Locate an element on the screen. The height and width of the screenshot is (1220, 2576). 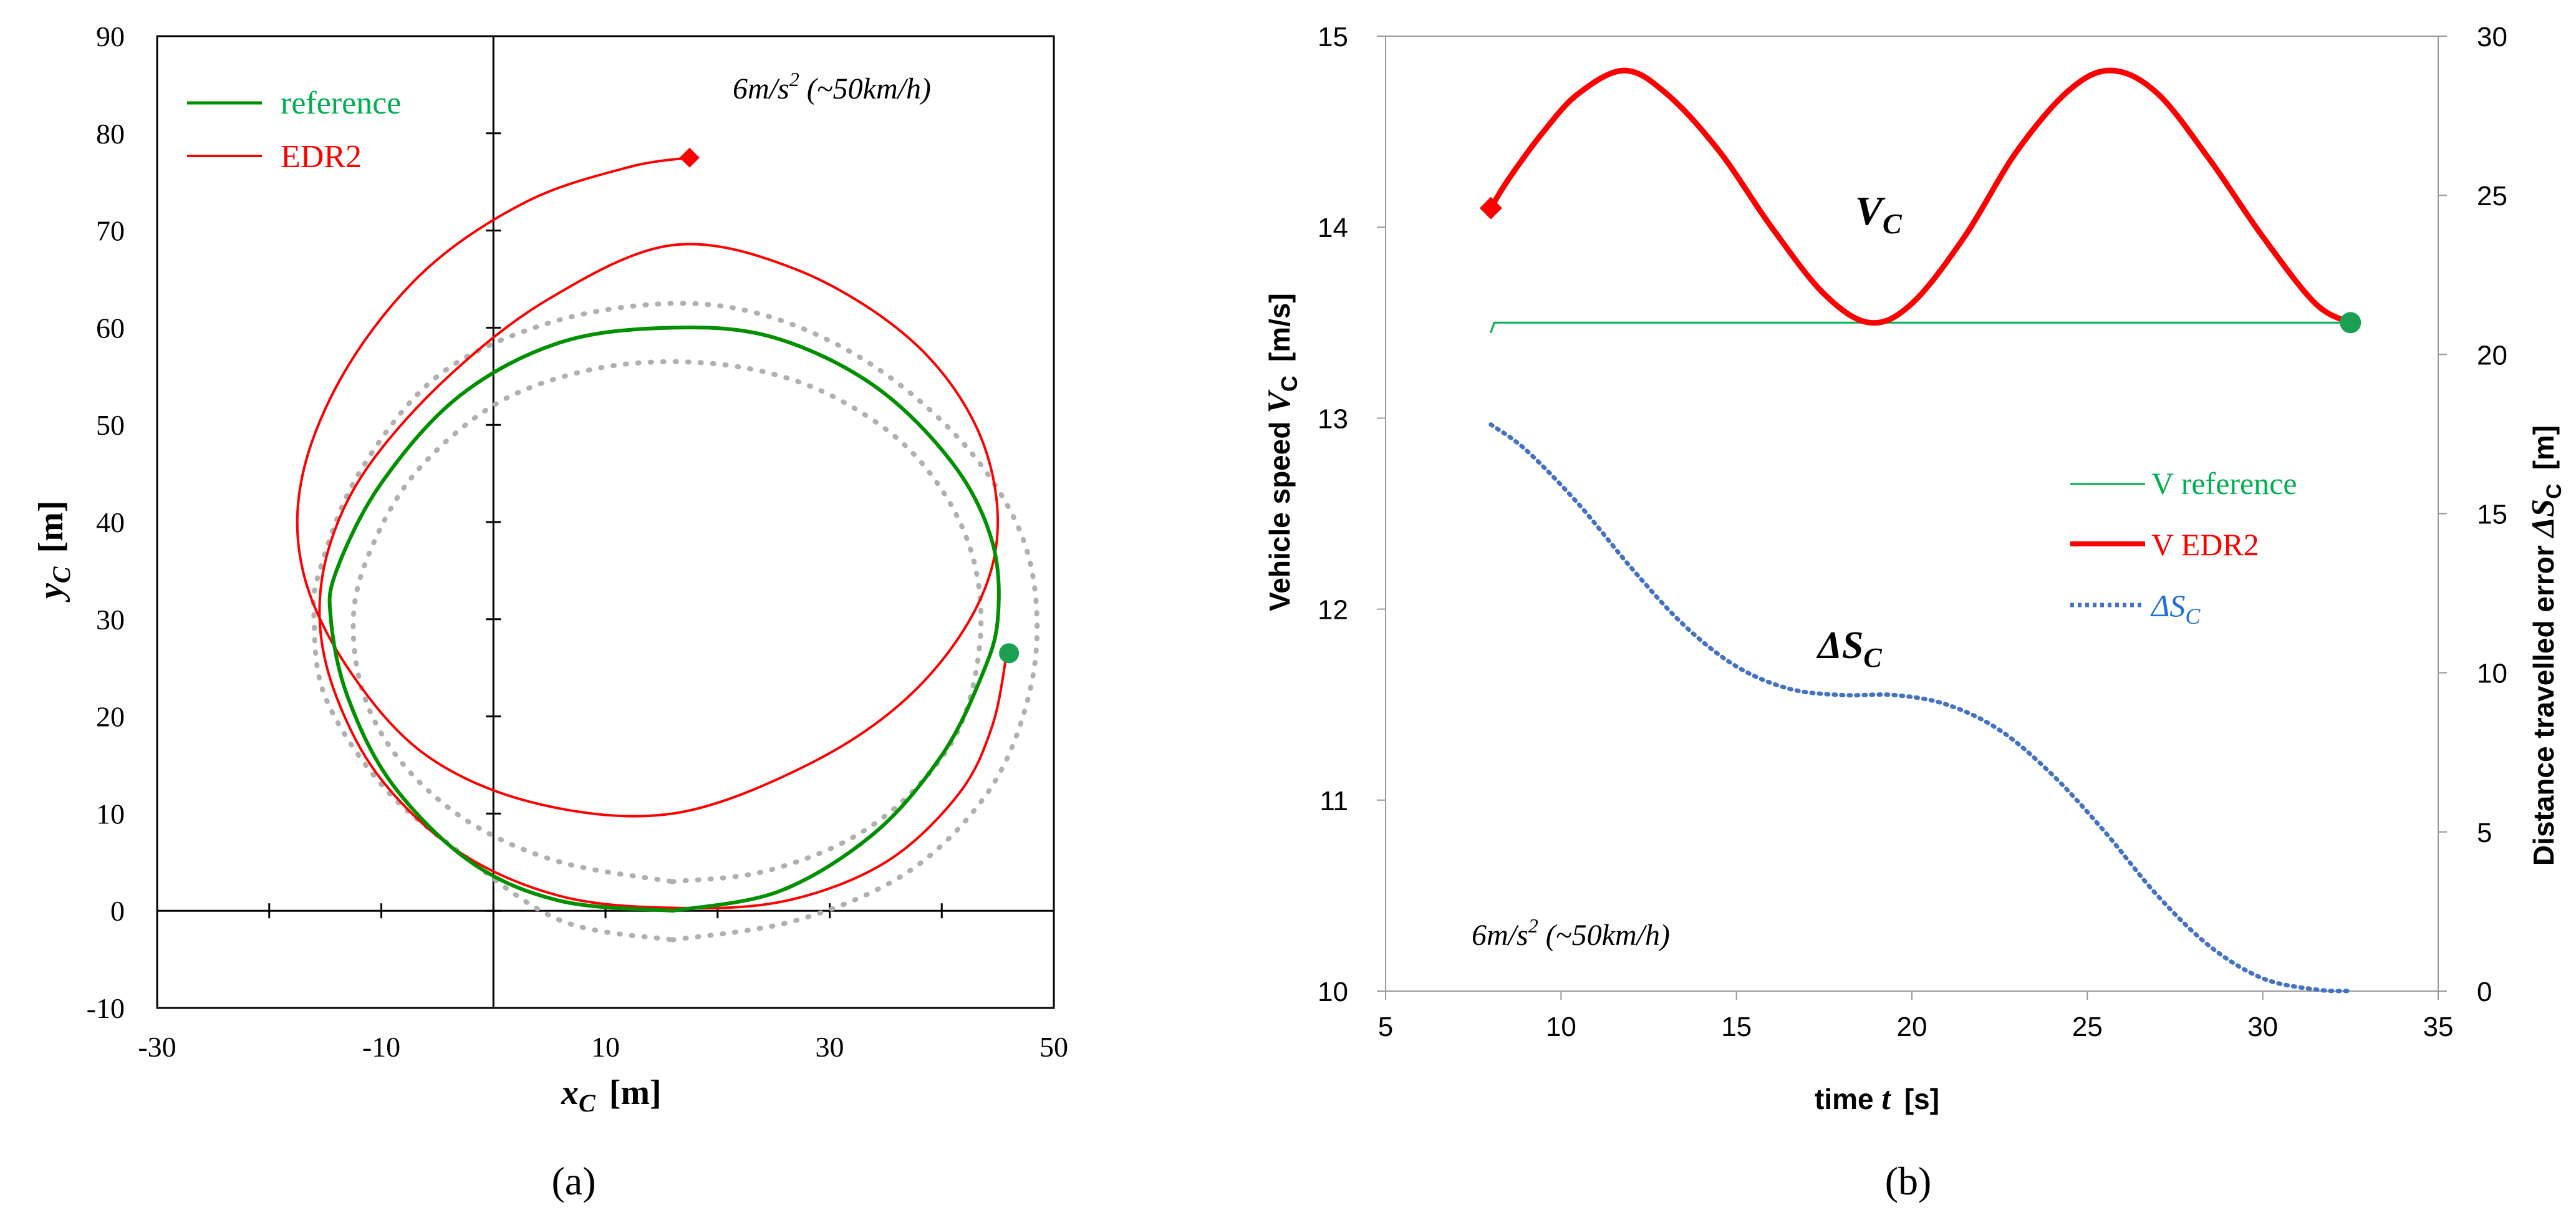
b-series-v-reference is located at coordinates (1921, 327).